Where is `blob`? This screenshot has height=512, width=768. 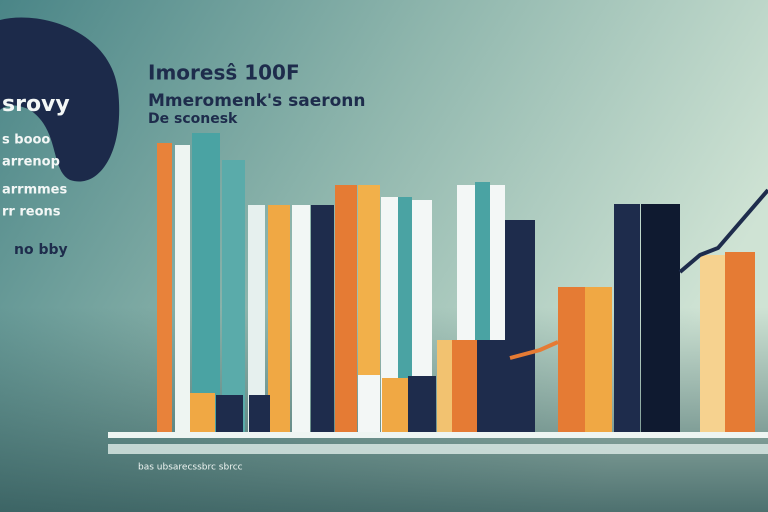
blob is located at coordinates (60, 99).